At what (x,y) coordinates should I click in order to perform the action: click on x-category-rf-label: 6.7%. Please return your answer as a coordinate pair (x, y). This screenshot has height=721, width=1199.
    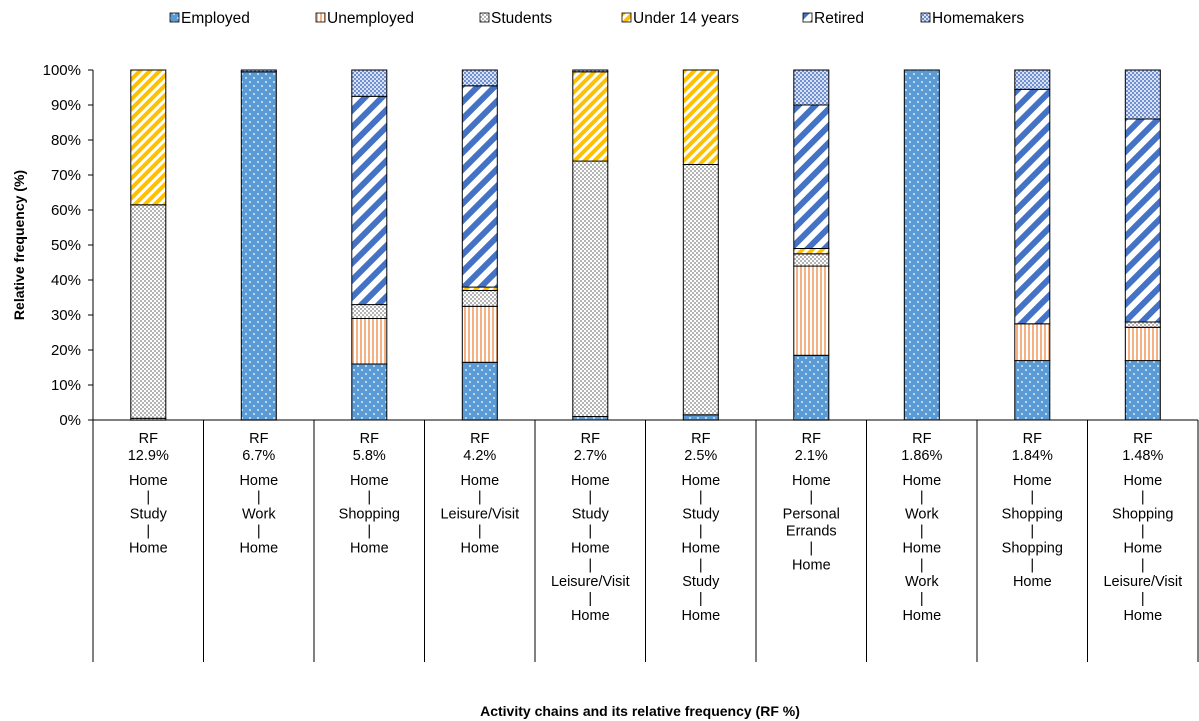
    Looking at the image, I should click on (258, 456).